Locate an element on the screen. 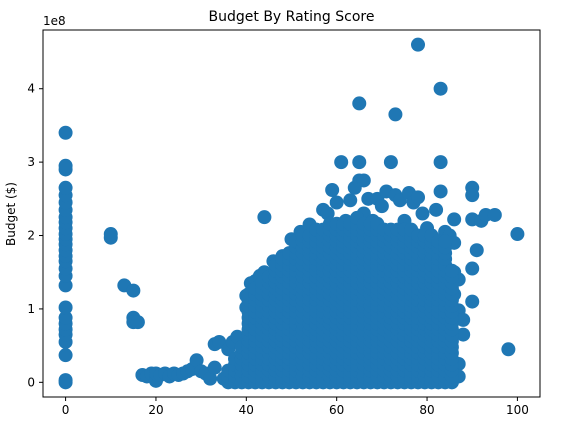  y-tick-label: 0 is located at coordinates (31, 382).